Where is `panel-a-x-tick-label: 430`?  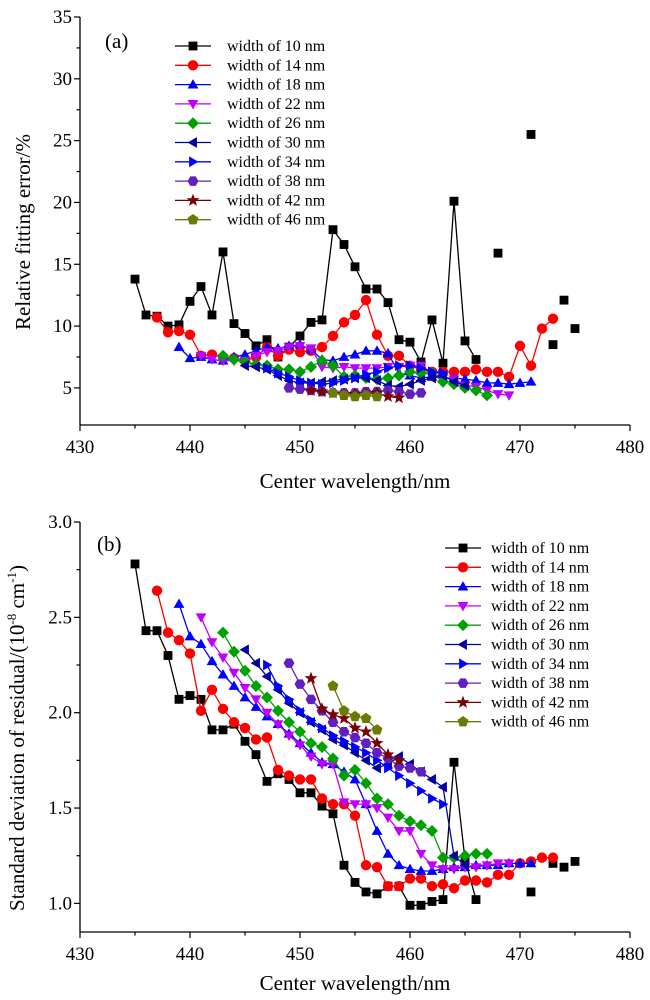 panel-a-x-tick-label: 430 is located at coordinates (80, 447).